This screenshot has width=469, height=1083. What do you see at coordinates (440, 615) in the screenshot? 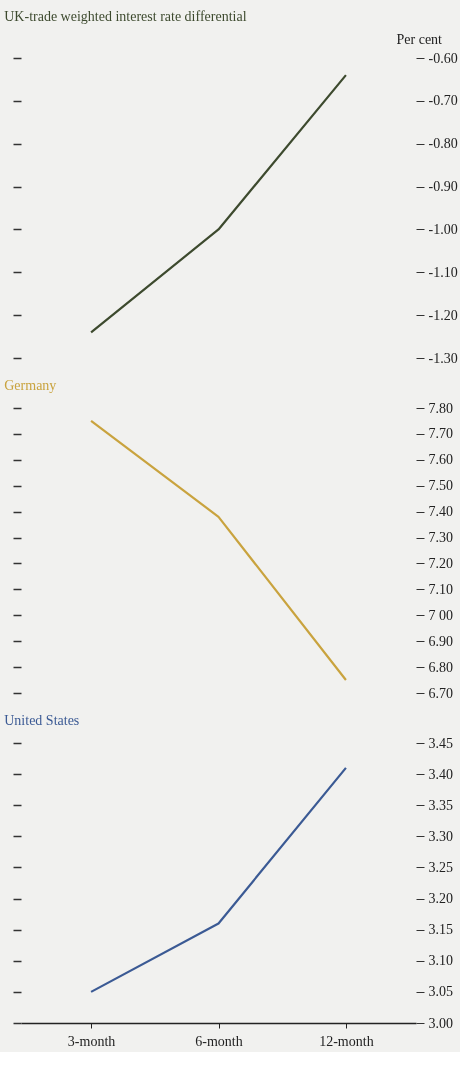
I see `y-tick-label: 7 00` at bounding box center [440, 615].